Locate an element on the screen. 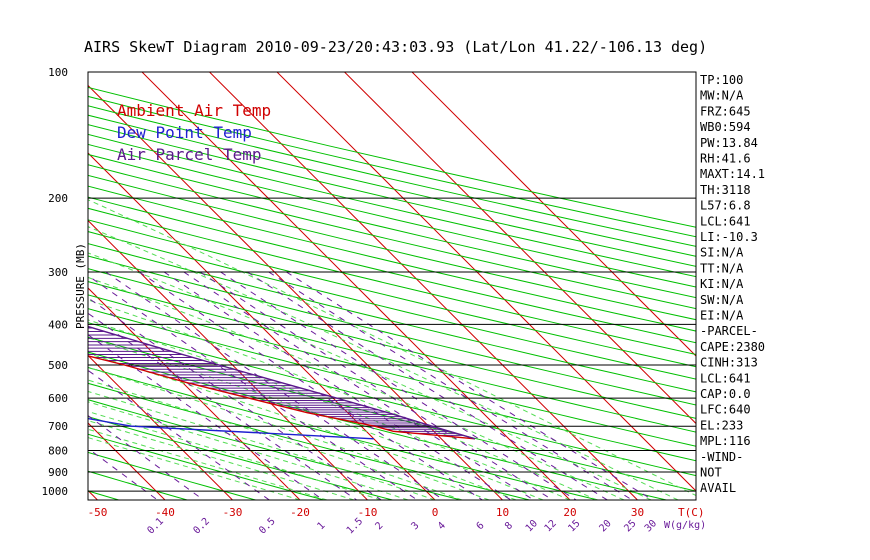 The image size is (870, 560). sounding-index: RH:41.6 is located at coordinates (725, 159).